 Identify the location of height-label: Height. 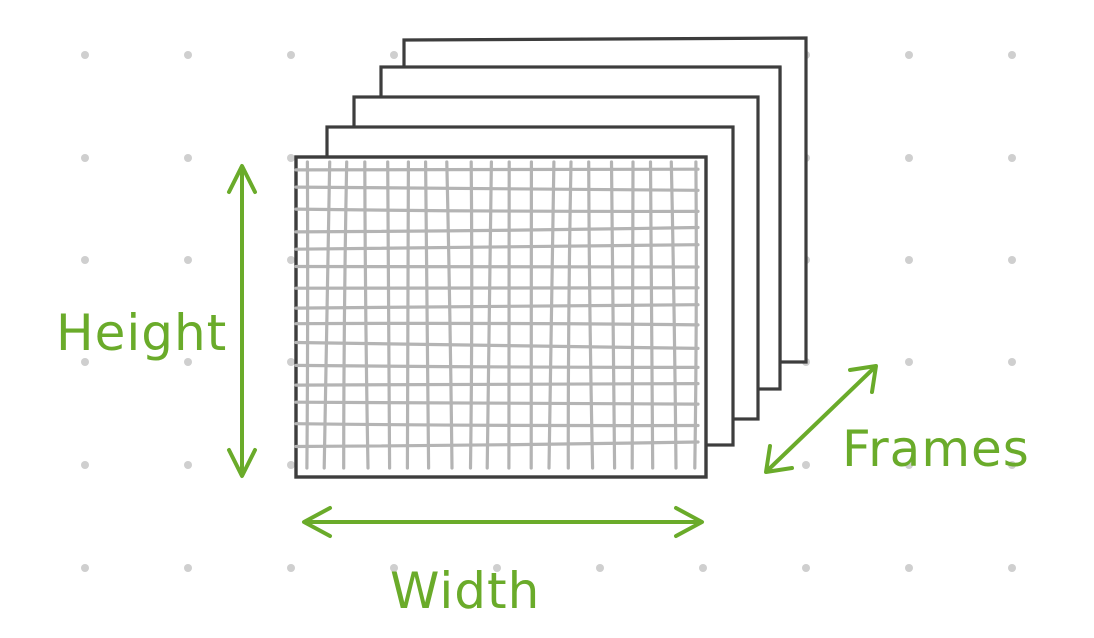
(141, 333).